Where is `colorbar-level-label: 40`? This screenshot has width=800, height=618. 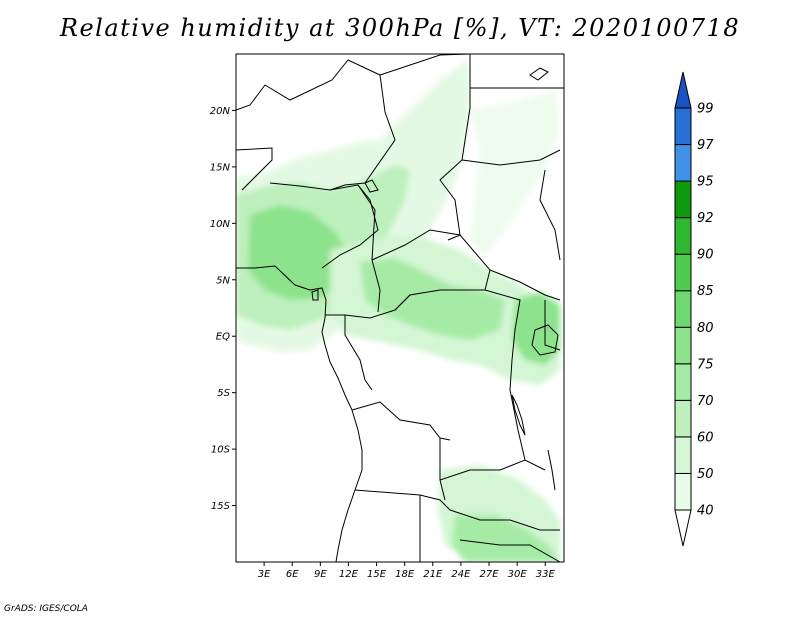
colorbar-level-label: 40 is located at coordinates (705, 511).